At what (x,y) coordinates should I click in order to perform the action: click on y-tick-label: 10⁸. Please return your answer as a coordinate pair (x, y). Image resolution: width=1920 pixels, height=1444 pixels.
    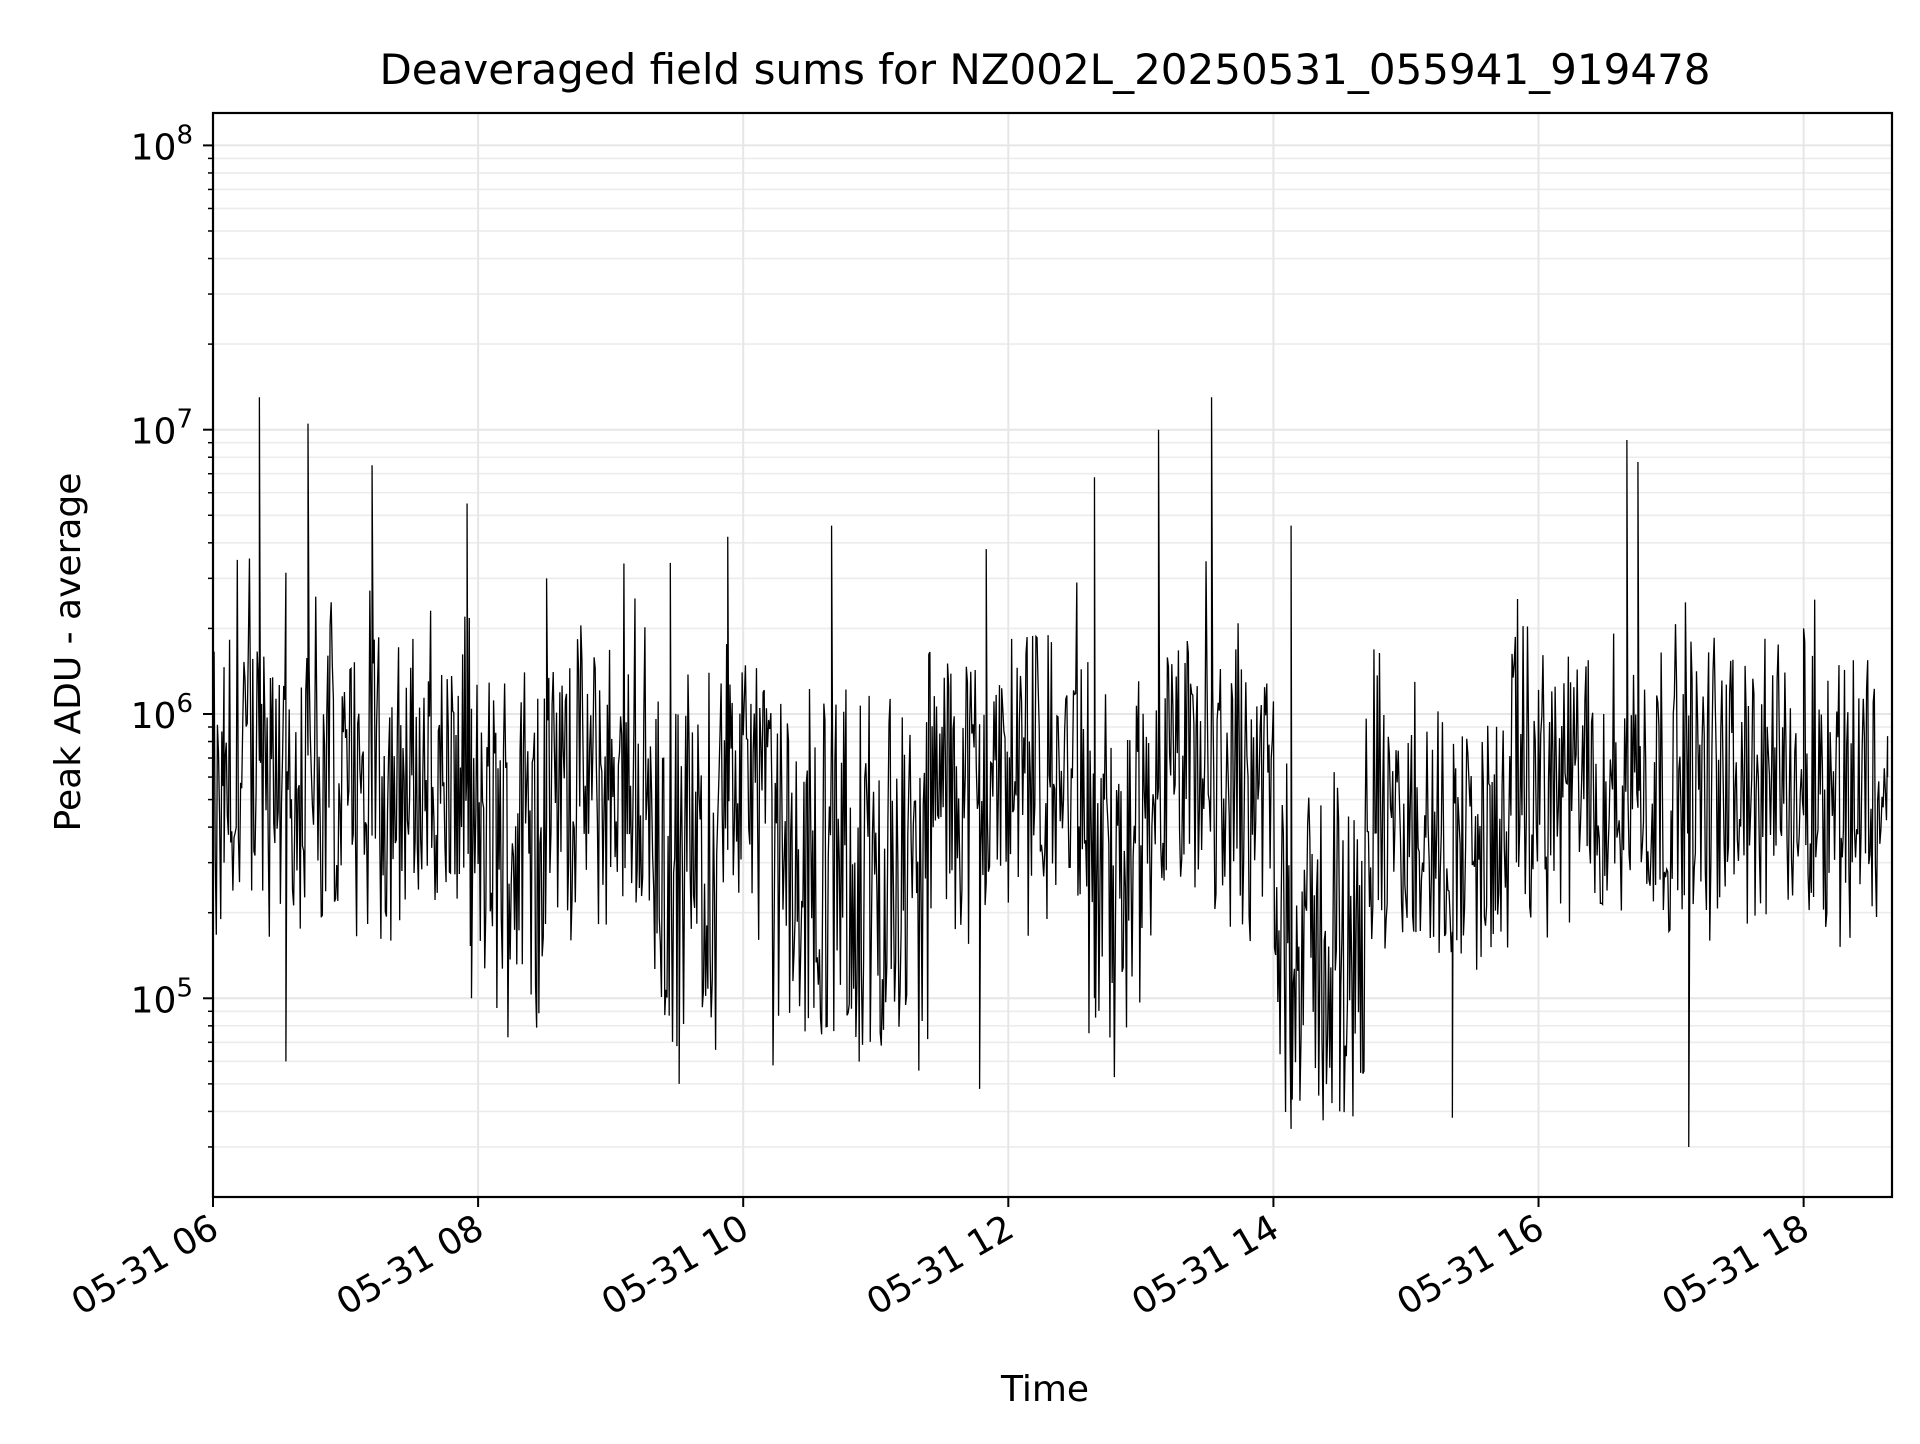
    Looking at the image, I should click on (162, 144).